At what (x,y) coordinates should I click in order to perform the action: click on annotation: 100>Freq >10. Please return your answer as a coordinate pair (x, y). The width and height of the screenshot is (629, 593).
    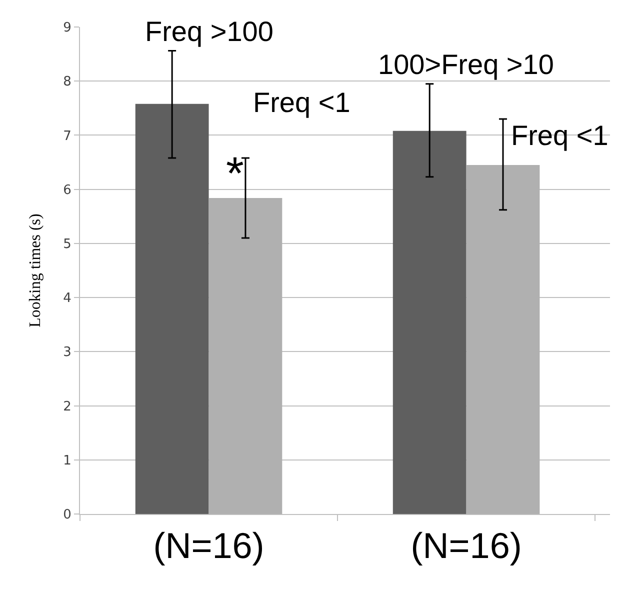
    Looking at the image, I should click on (466, 64).